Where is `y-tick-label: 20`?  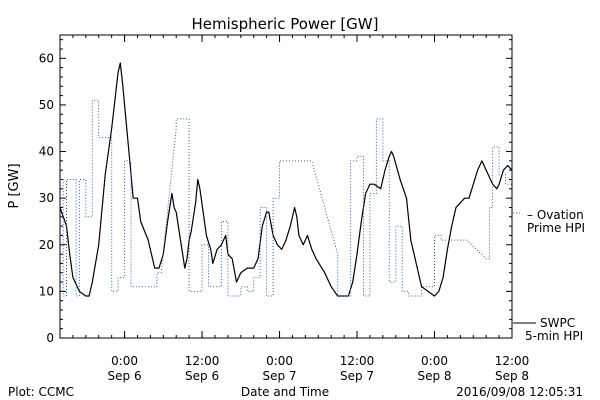
y-tick-label: 20 is located at coordinates (46, 245).